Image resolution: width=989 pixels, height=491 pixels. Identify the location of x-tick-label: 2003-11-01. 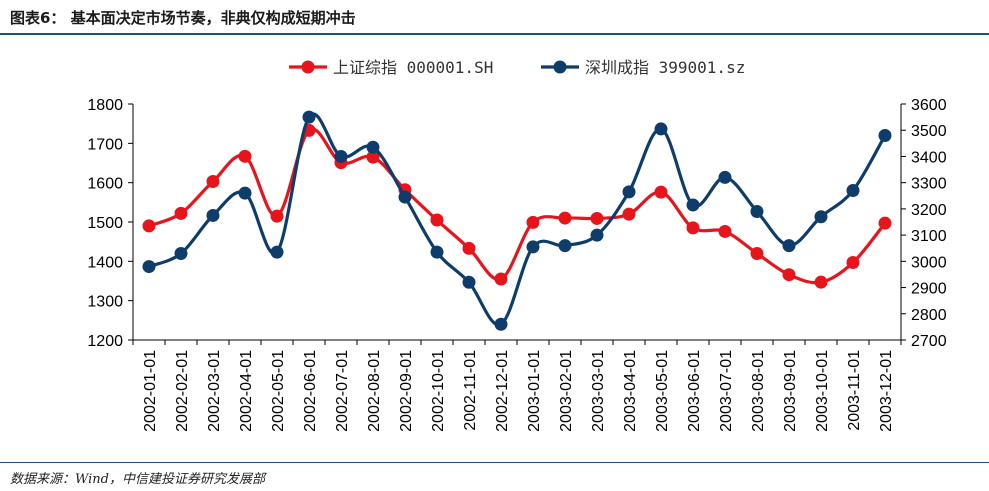
(854, 390).